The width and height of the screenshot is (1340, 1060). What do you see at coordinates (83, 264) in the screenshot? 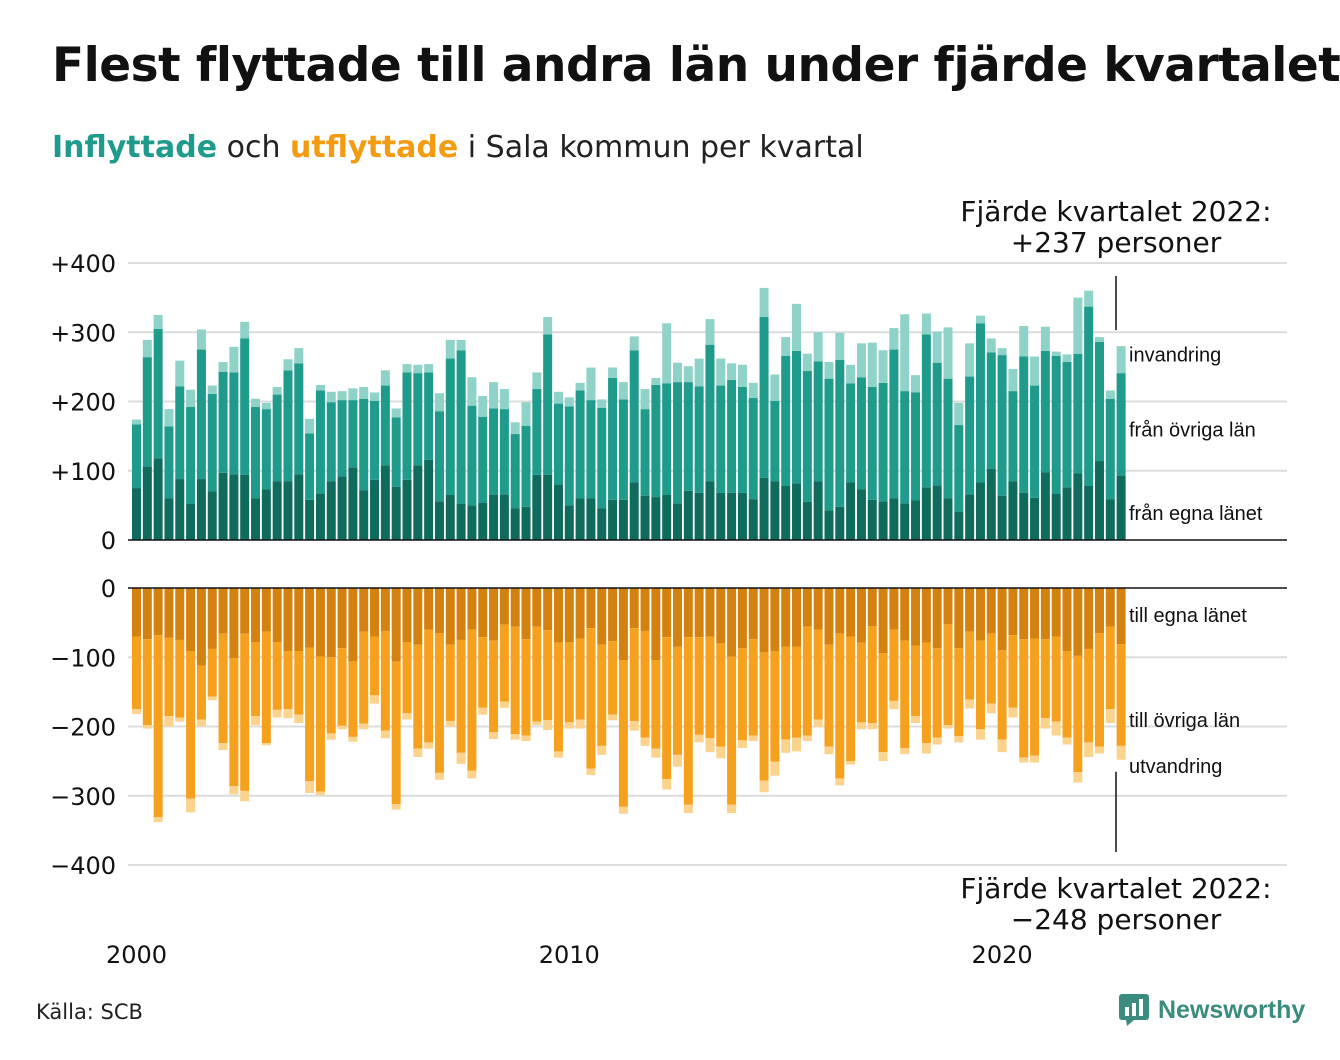
I see `y-tick-label-top: +400` at bounding box center [83, 264].